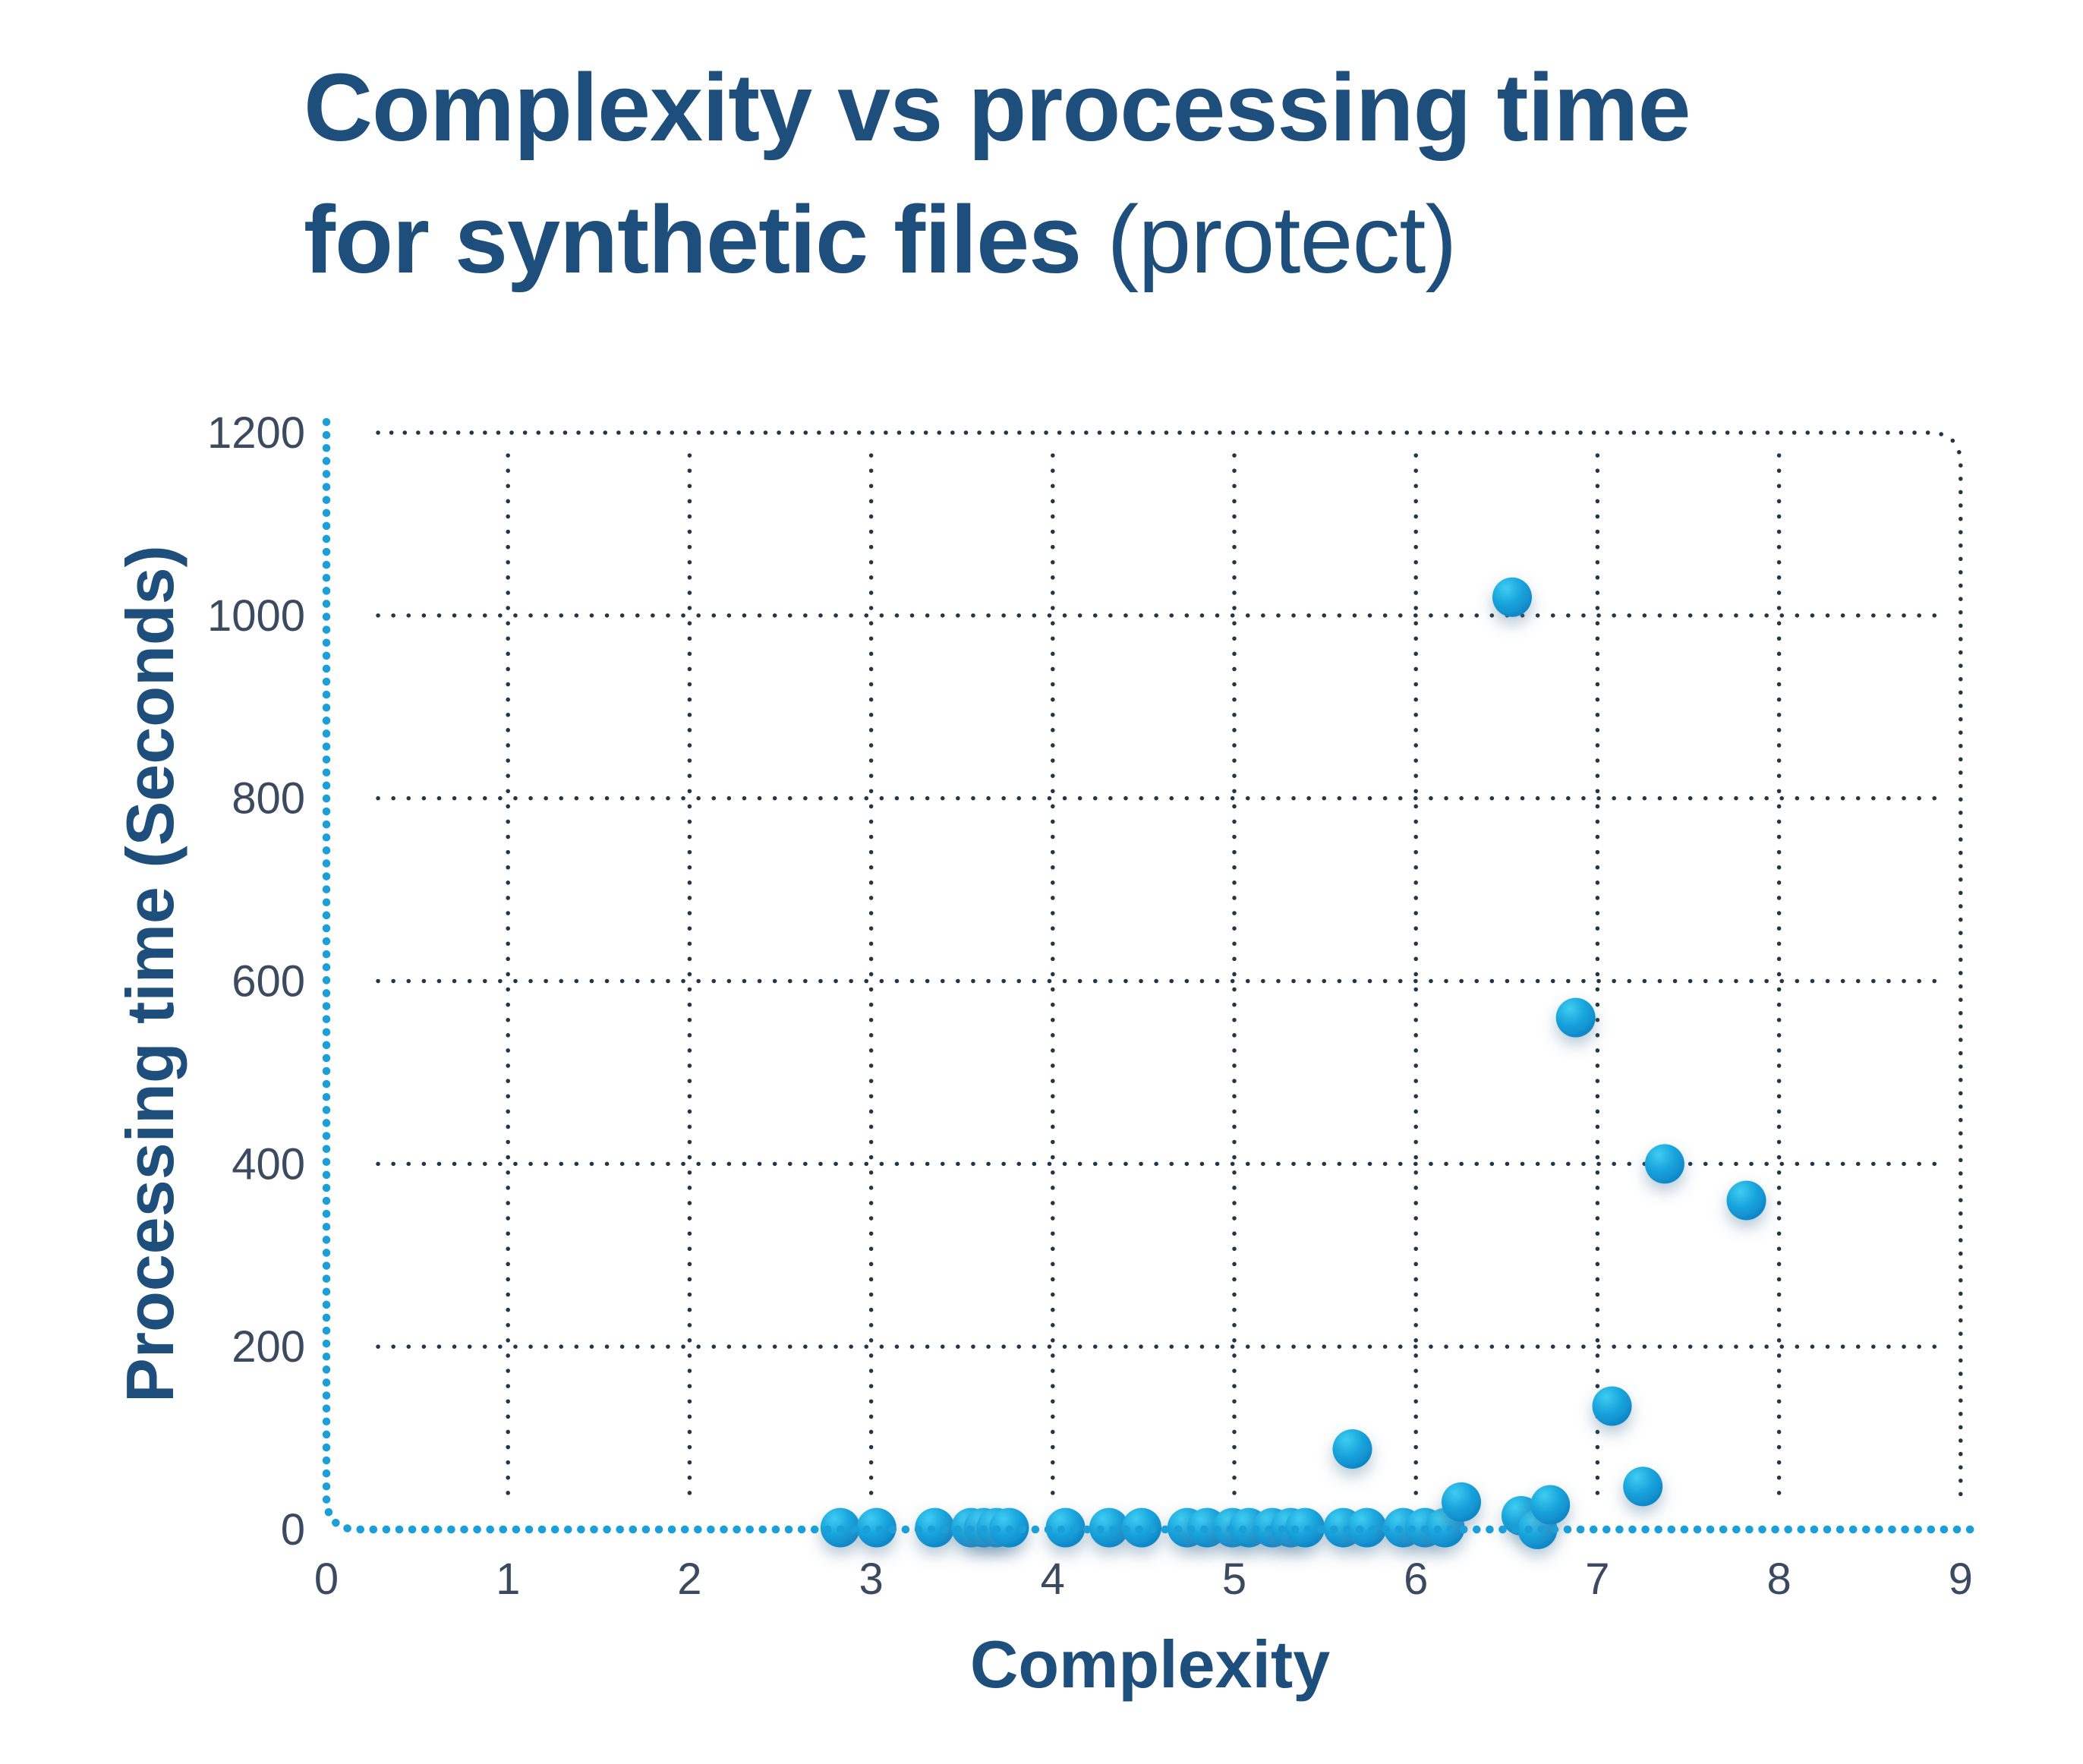 The width and height of the screenshot is (2083, 1764). I want to click on x-tick-label: 9, so click(1961, 1579).